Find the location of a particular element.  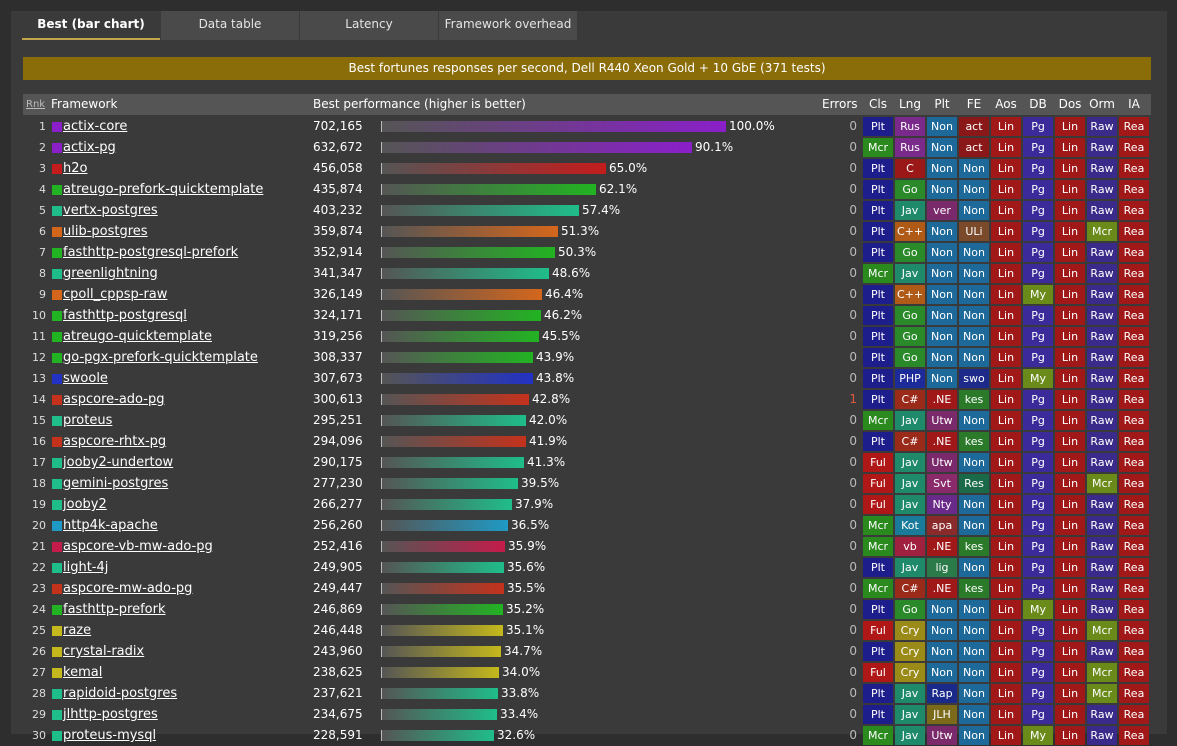

framework-link: proteus-mysql is located at coordinates (110, 735).